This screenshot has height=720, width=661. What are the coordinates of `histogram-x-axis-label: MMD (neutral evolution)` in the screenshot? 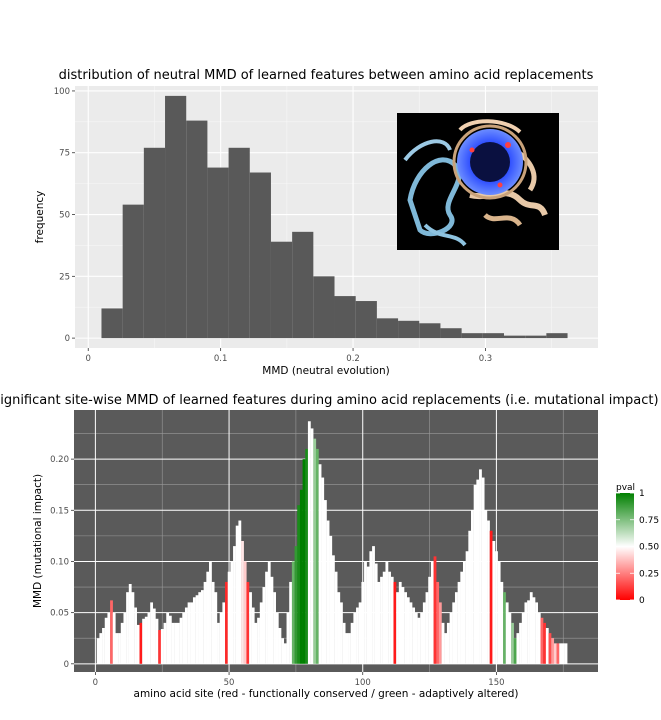 It's located at (325, 371).